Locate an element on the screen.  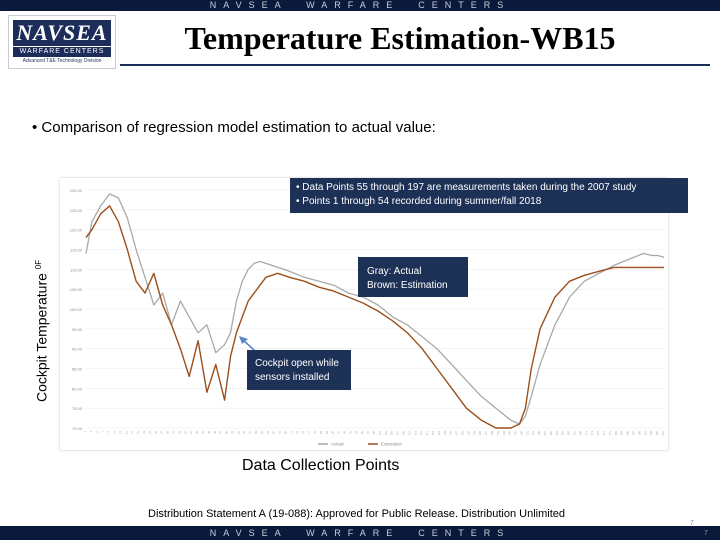
y-tick-label: 130.00 is located at coordinates (76, 190).